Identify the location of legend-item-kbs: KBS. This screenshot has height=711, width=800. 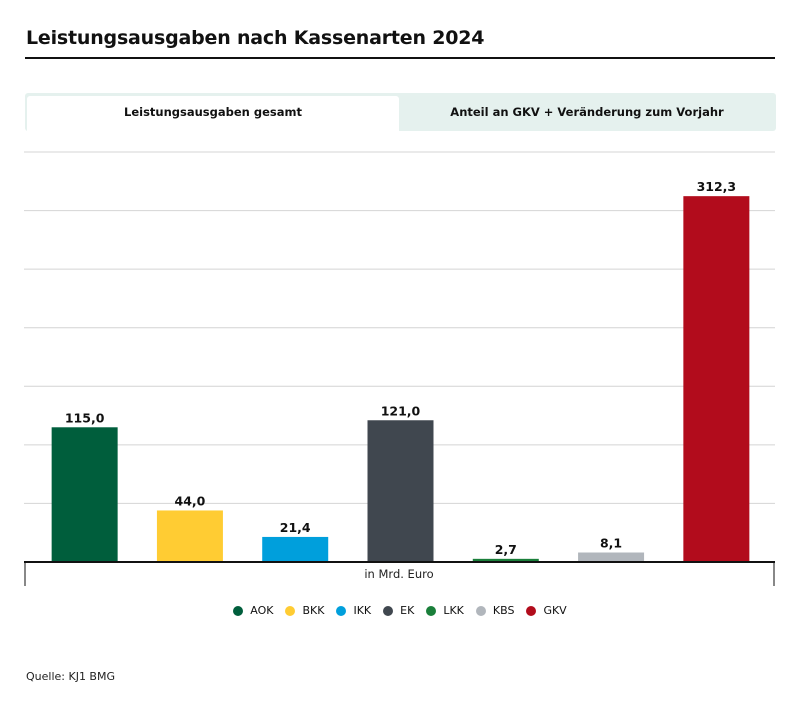
(495, 610).